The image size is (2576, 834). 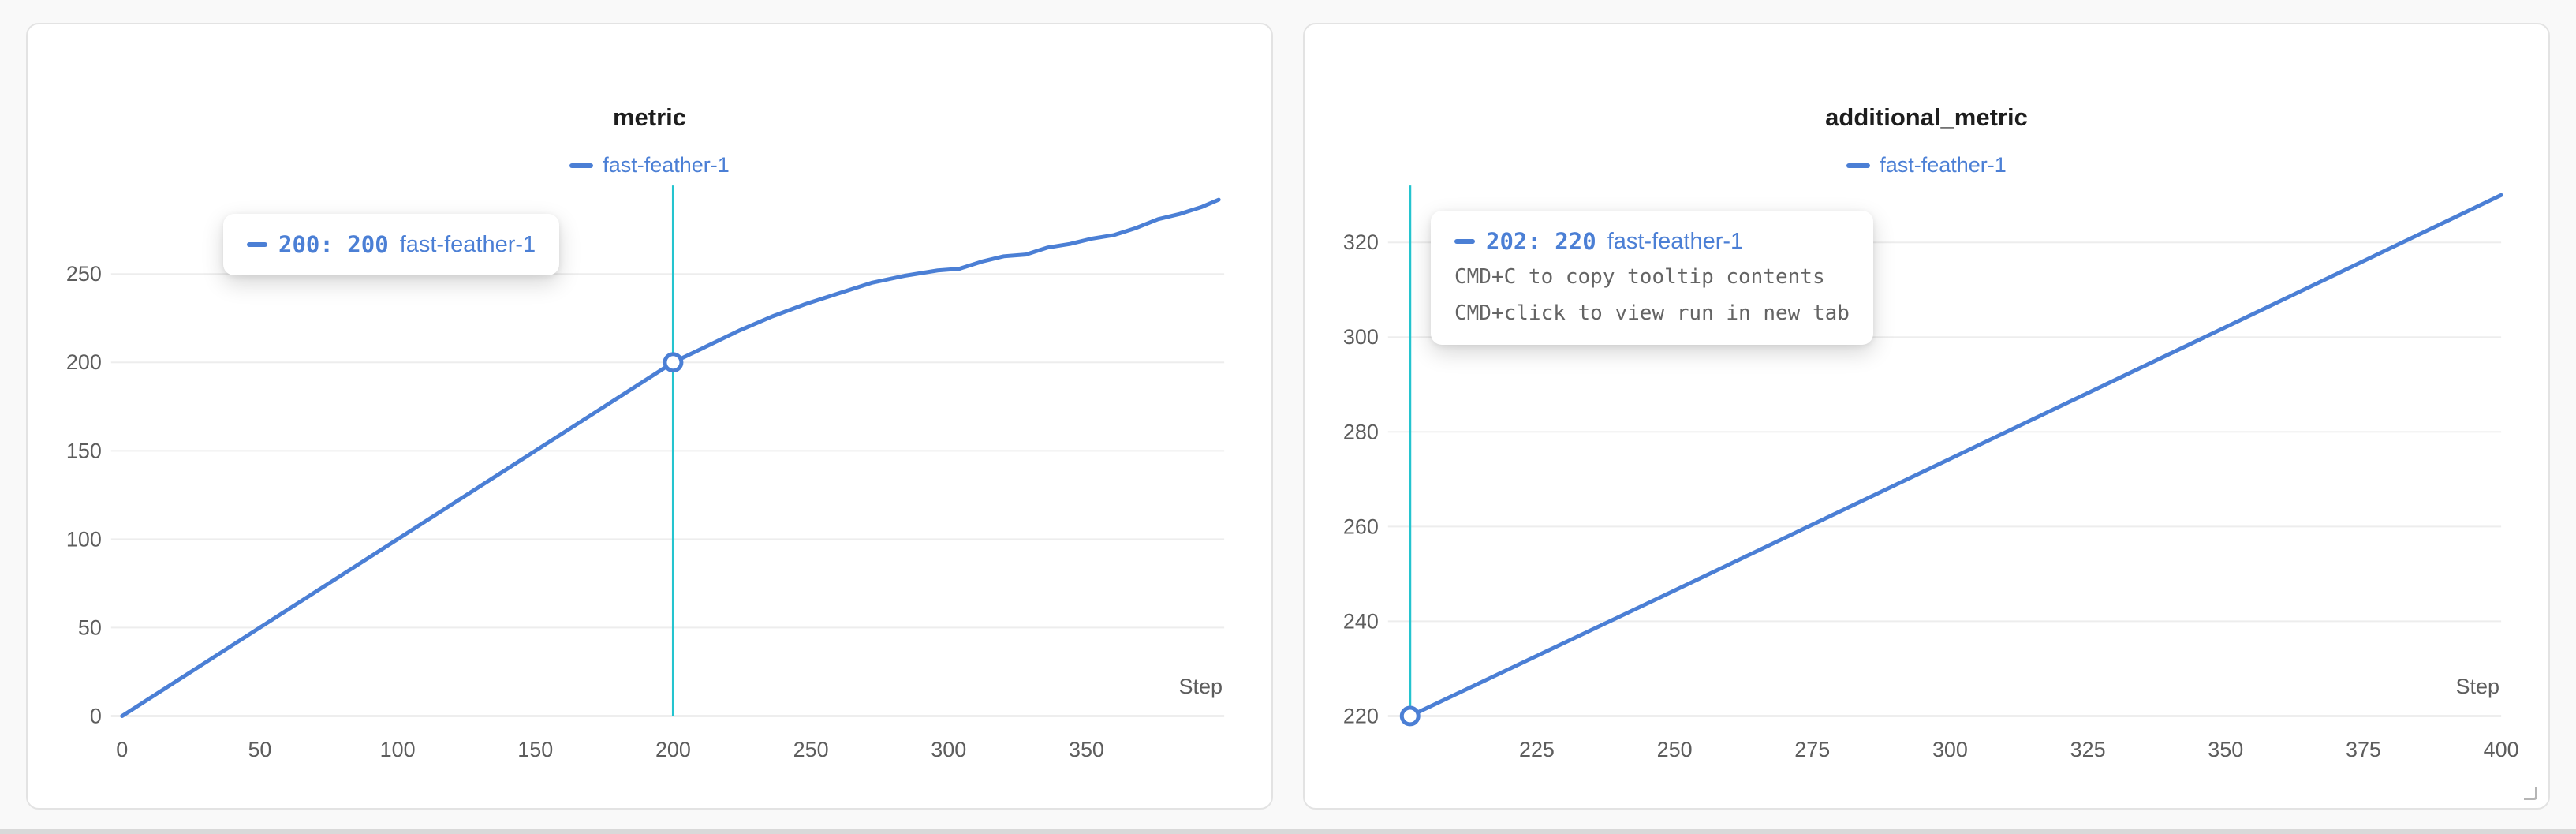 I want to click on tooltip-run-row: 202: 220 fast-feather-1, so click(x=1652, y=241).